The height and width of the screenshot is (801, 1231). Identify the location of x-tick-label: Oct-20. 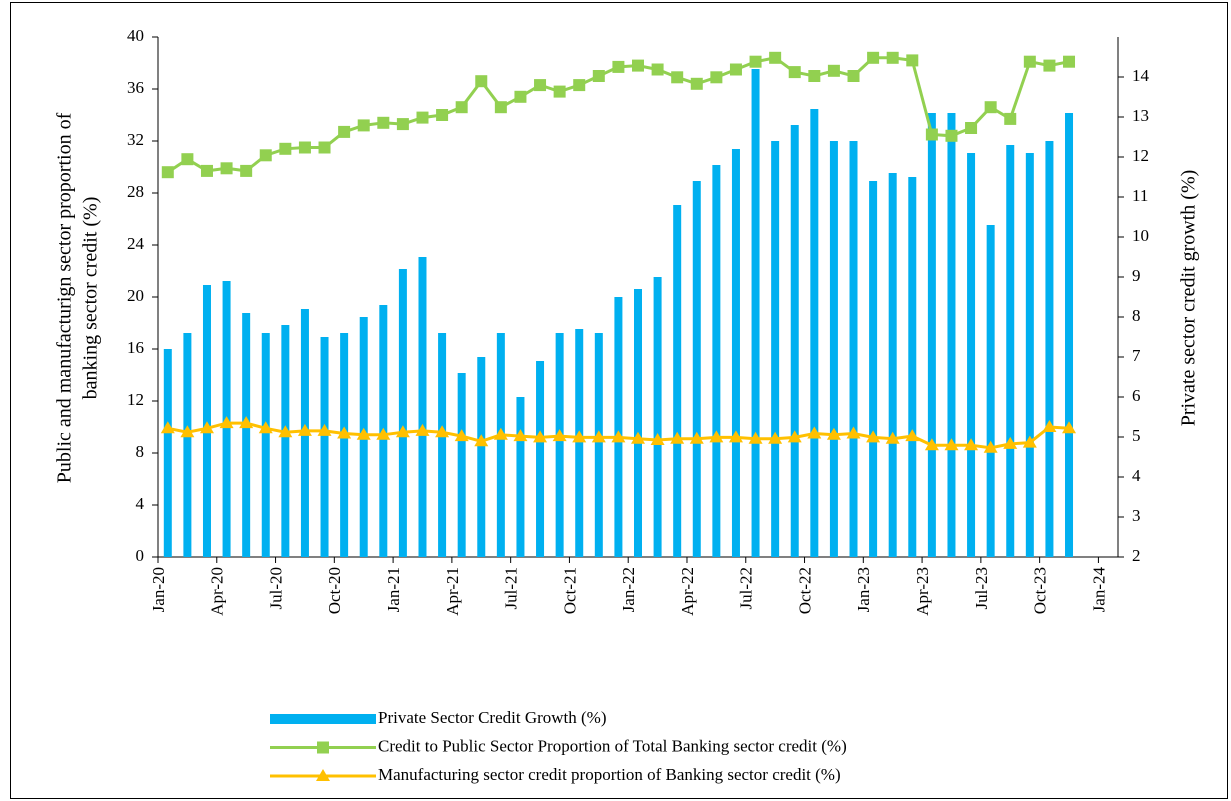
(334, 590).